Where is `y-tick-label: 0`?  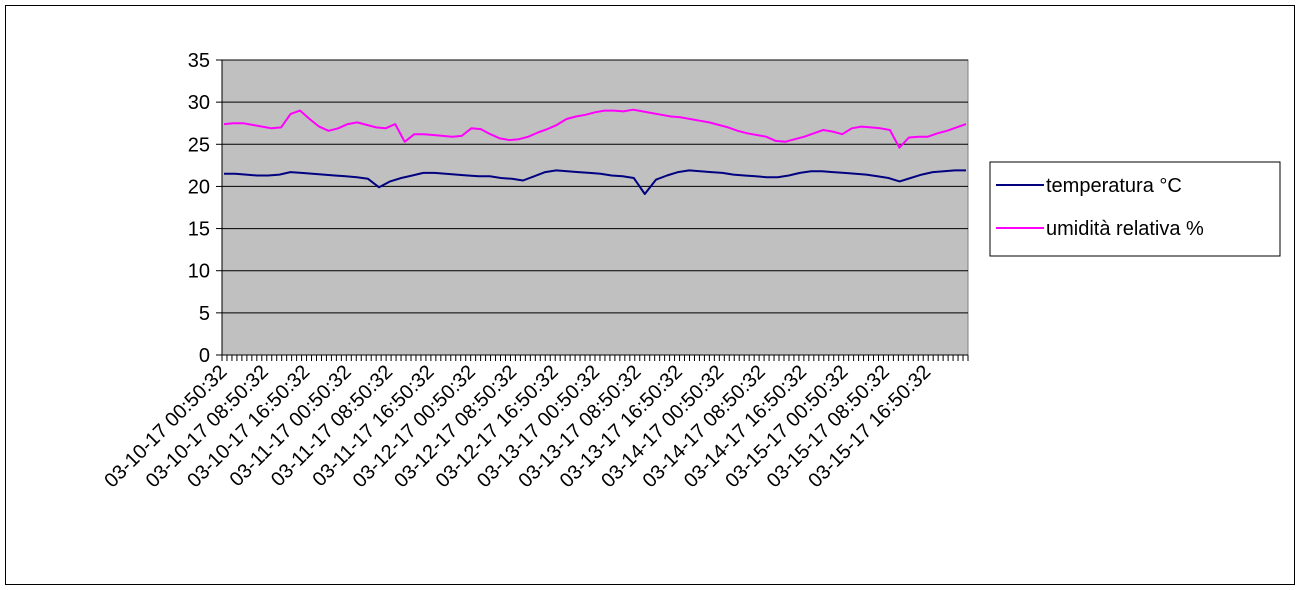
y-tick-label: 0 is located at coordinates (204, 356).